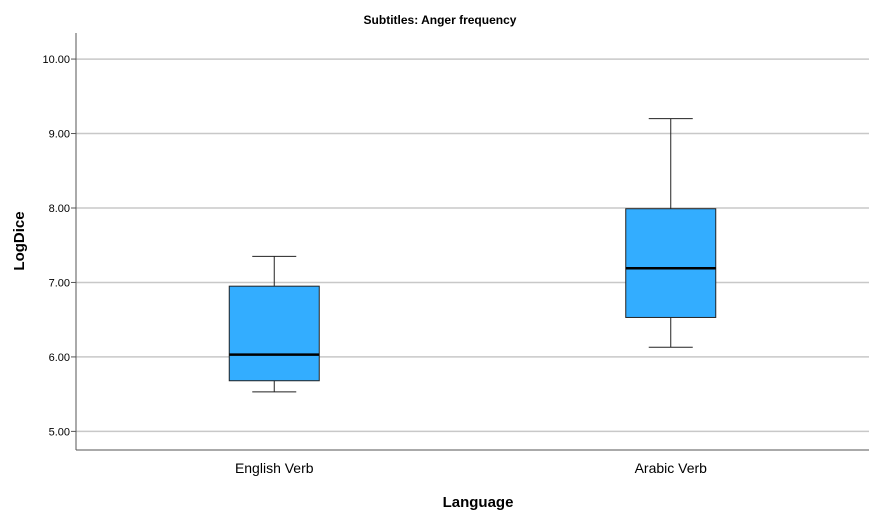  I want to click on y-tick-label: 10.00, so click(56, 60).